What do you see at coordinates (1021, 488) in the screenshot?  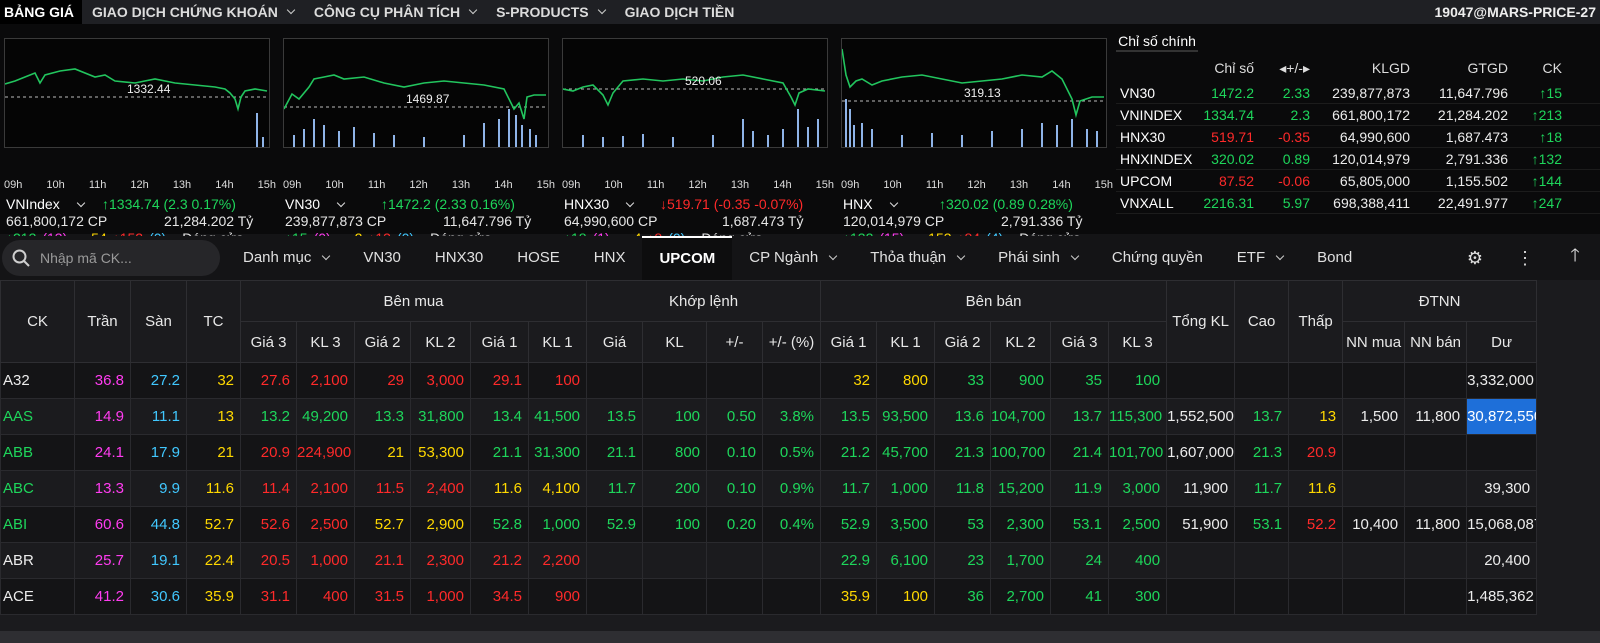 I see `cell-13: 15,200` at bounding box center [1021, 488].